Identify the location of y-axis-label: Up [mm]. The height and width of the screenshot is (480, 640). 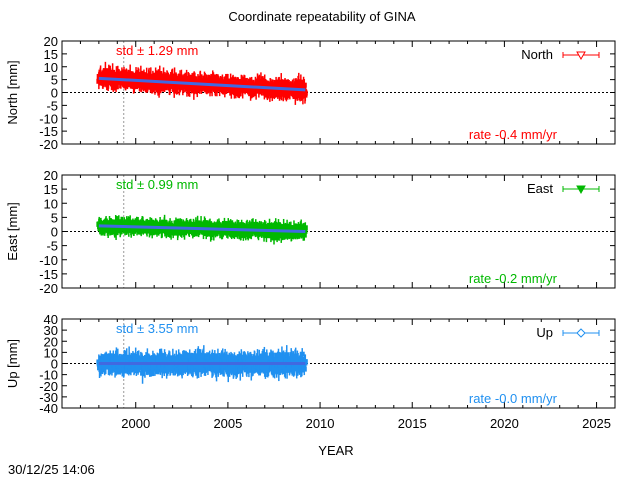
(12, 363).